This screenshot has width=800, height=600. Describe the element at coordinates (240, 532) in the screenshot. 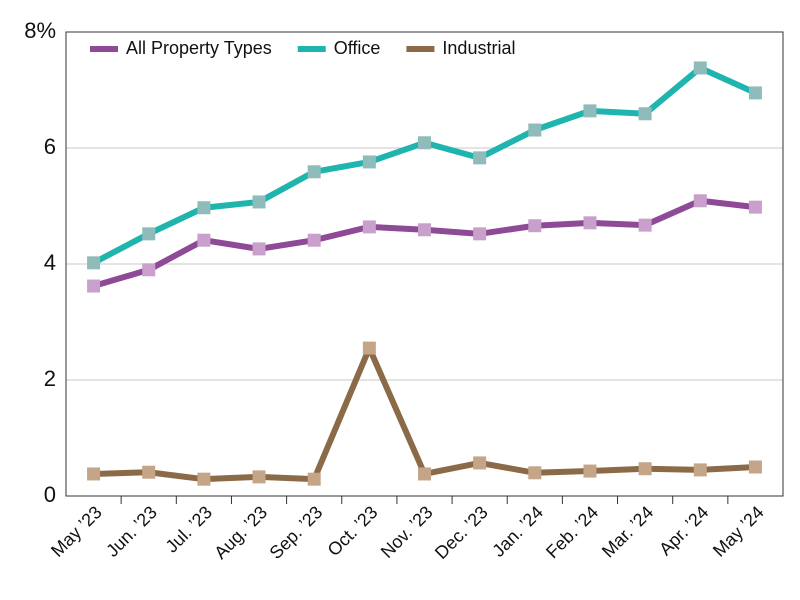

I see `x-tick-label: Aug. ’23` at that location.